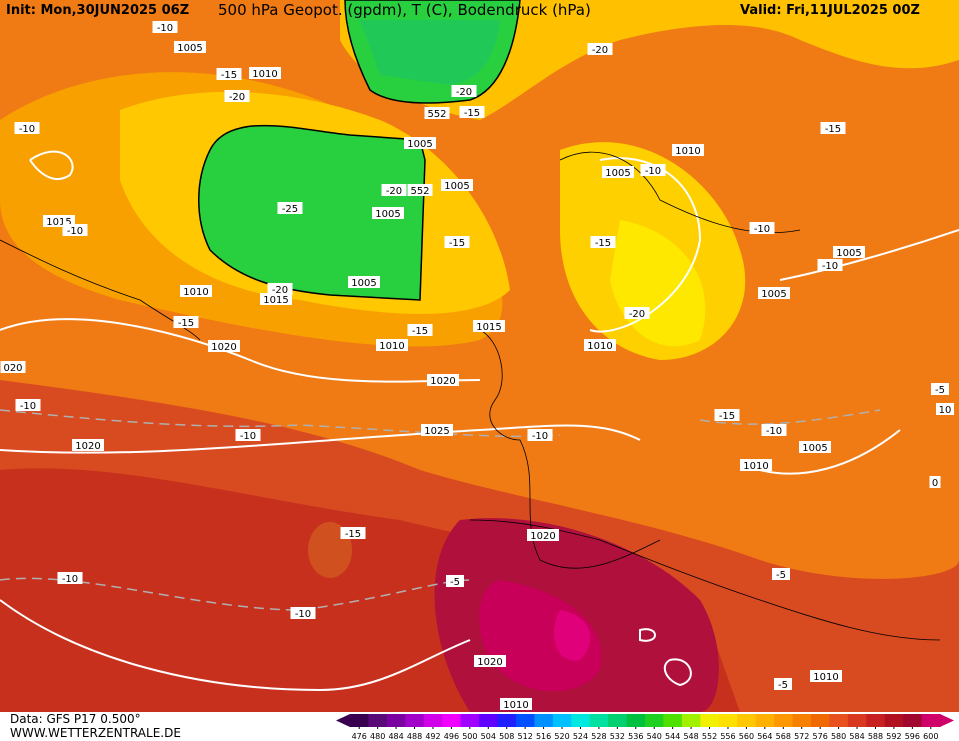 The height and width of the screenshot is (741, 959). Describe the element at coordinates (12, 368) in the screenshot. I see `contour-label: 020` at that location.